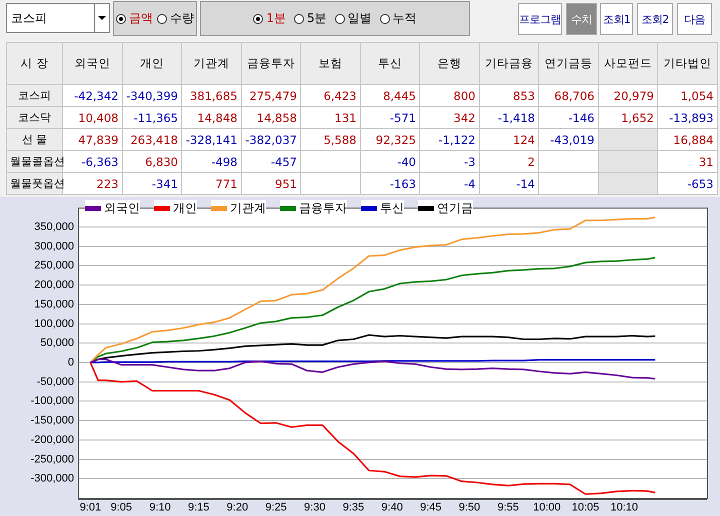 The image size is (720, 516). What do you see at coordinates (392, 508) in the screenshot?
I see `x-tick-label: 9:40` at bounding box center [392, 508].